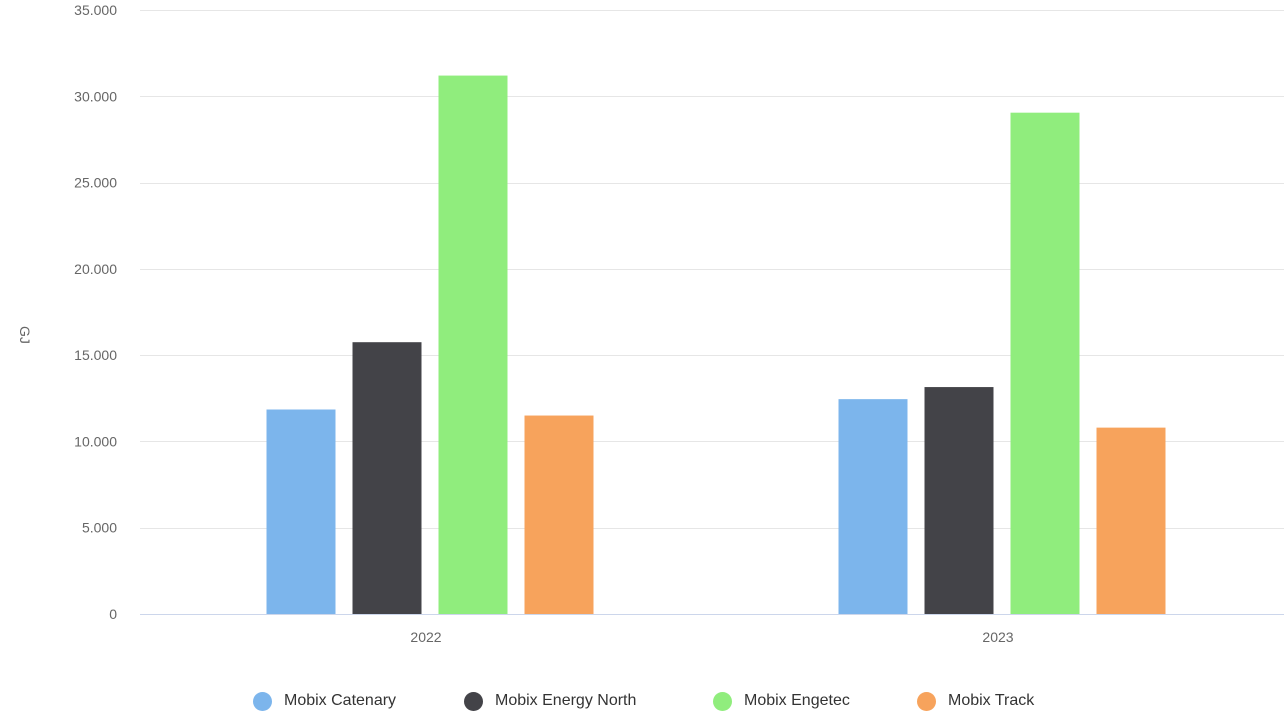  Describe the element at coordinates (797, 700) in the screenshot. I see `legend-label: Mobix Engetec` at that location.